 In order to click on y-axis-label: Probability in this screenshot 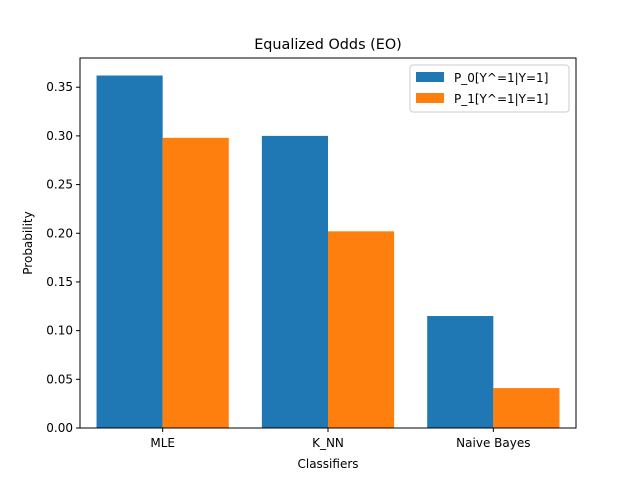, I will do `click(28, 242)`.